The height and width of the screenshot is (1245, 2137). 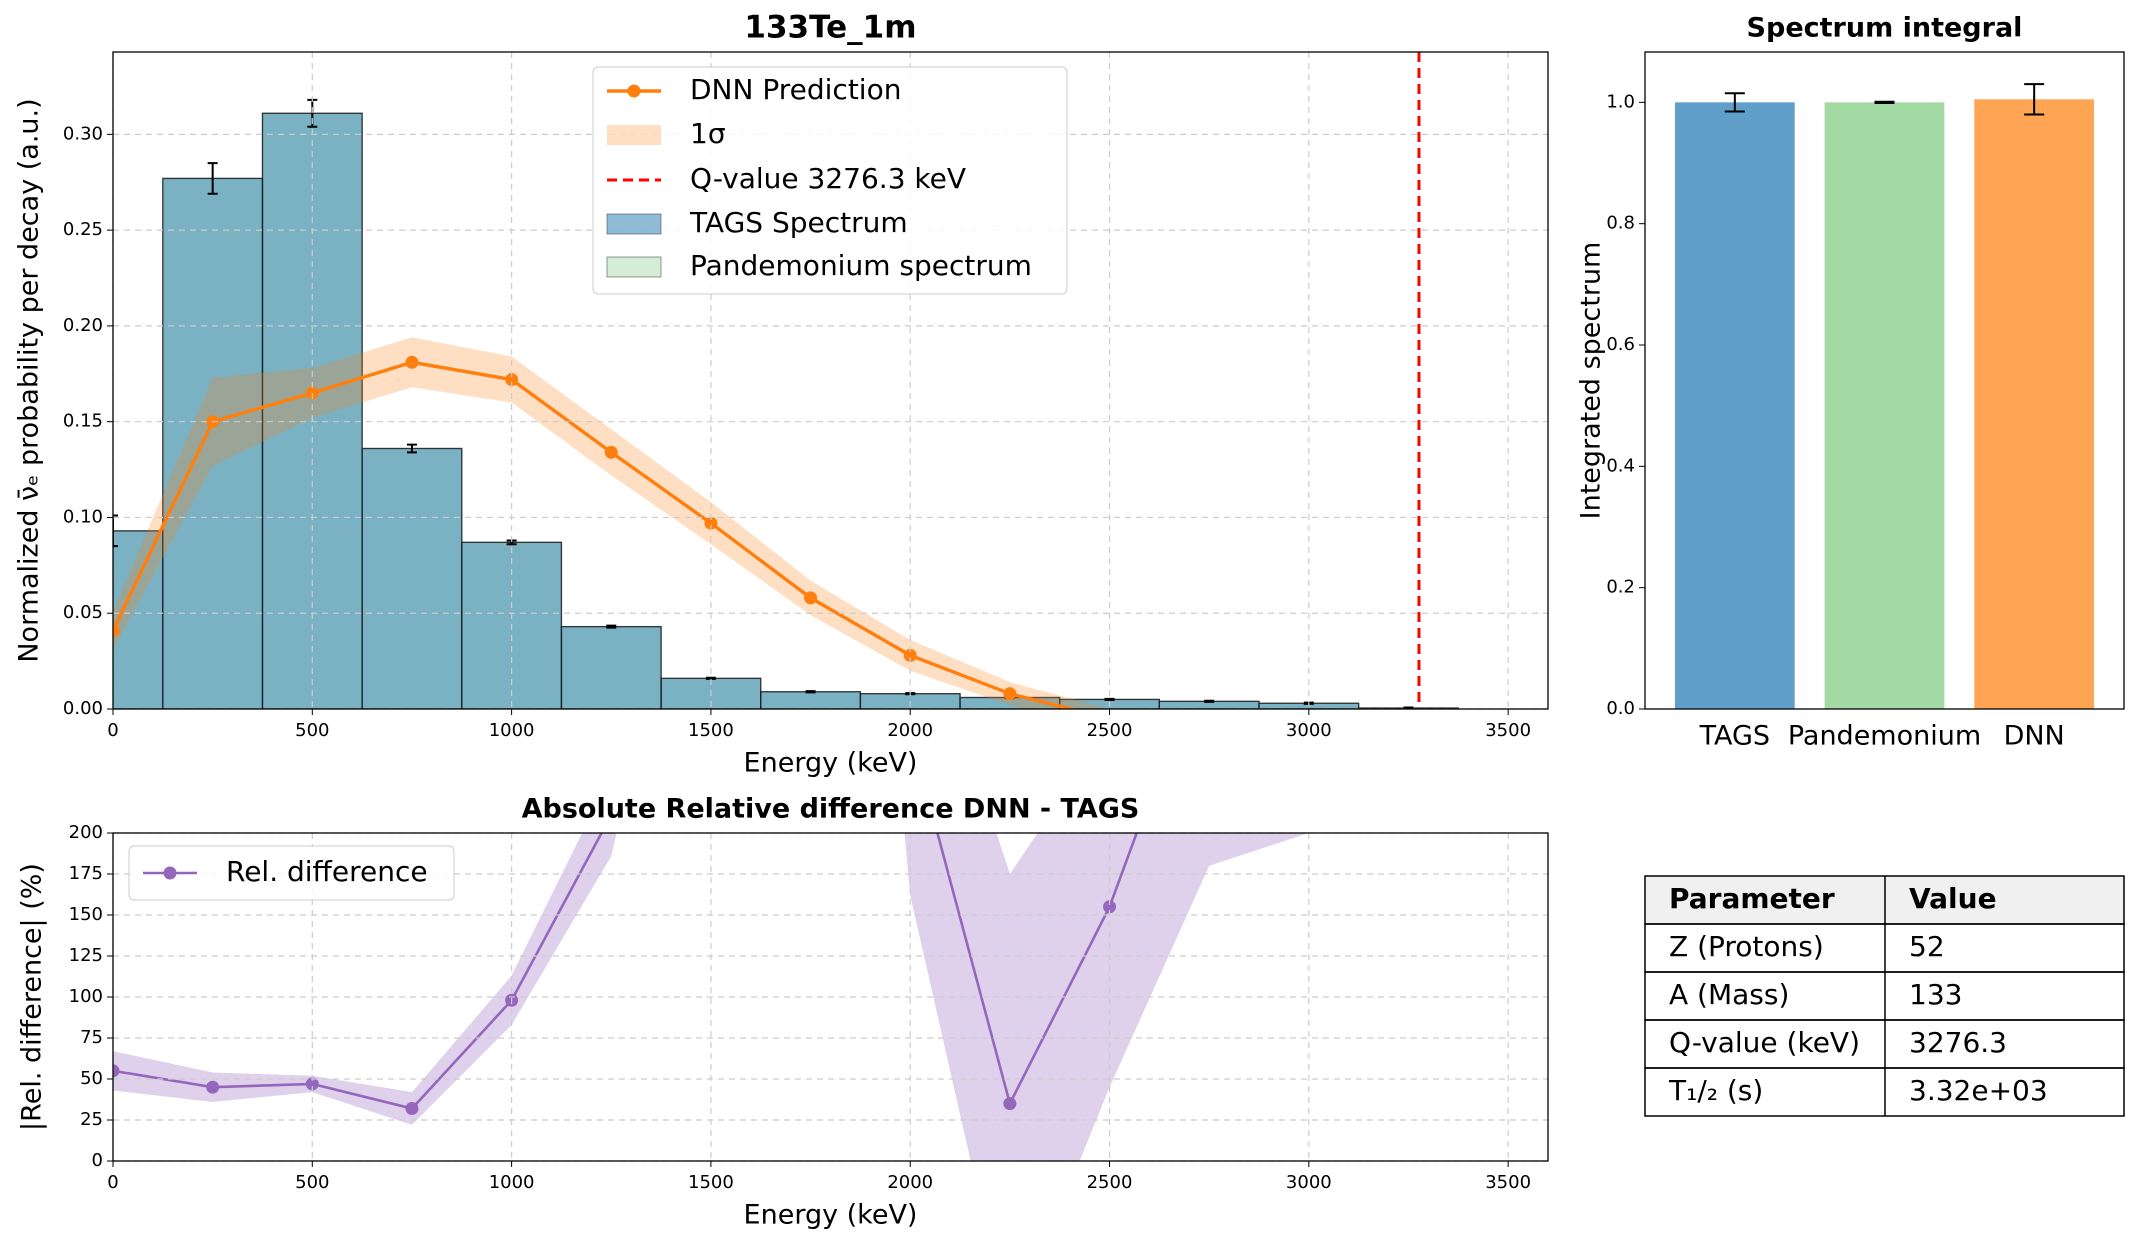 I want to click on table-cell: 3.32e+03, so click(x=1978, y=1090).